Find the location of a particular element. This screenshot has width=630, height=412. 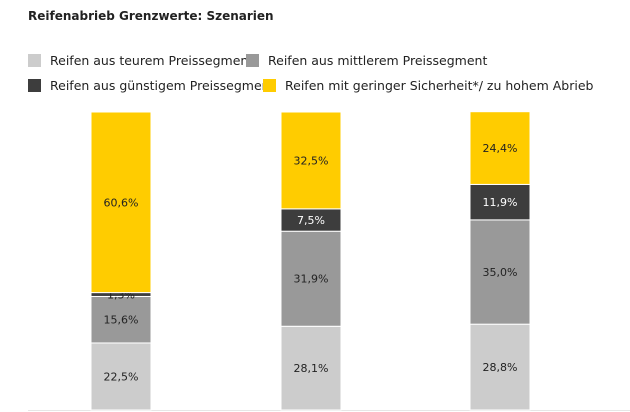

data-label-3-1: 28,8% is located at coordinates (500, 367).